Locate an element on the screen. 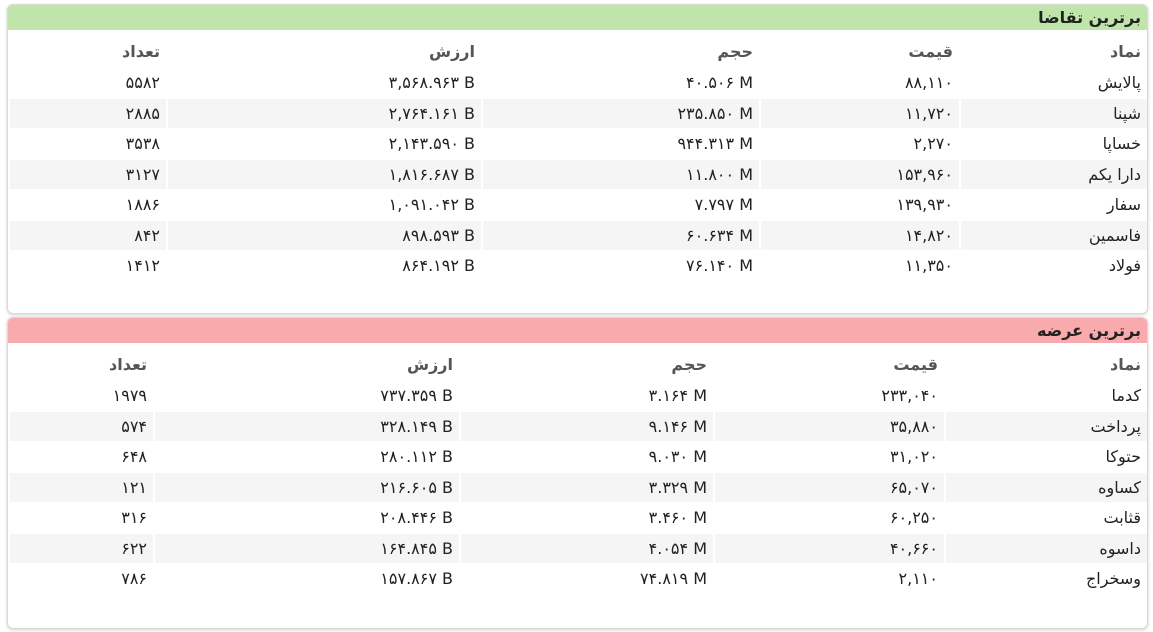  table-cell: ۴۰,۶۶۰ is located at coordinates (828, 548).